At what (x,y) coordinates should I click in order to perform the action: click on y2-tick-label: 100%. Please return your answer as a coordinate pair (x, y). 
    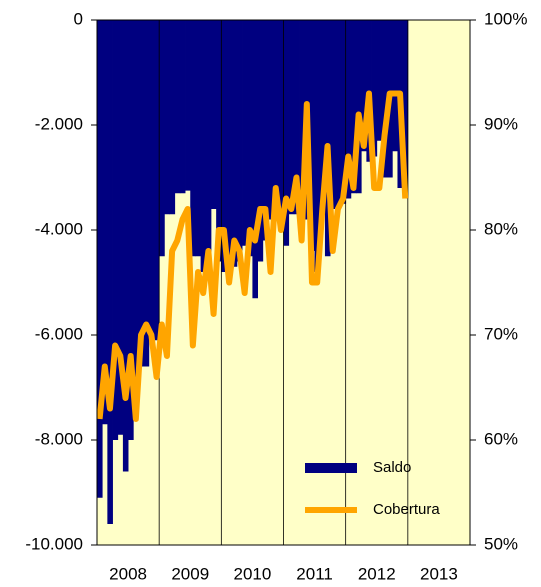
    Looking at the image, I should click on (505, 18).